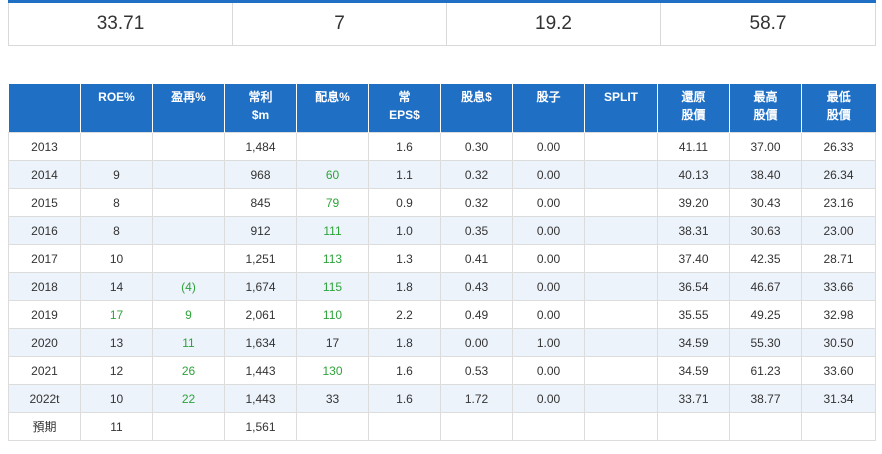 The height and width of the screenshot is (454, 882). Describe the element at coordinates (332, 258) in the screenshot. I see `table-cell: 113` at that location.